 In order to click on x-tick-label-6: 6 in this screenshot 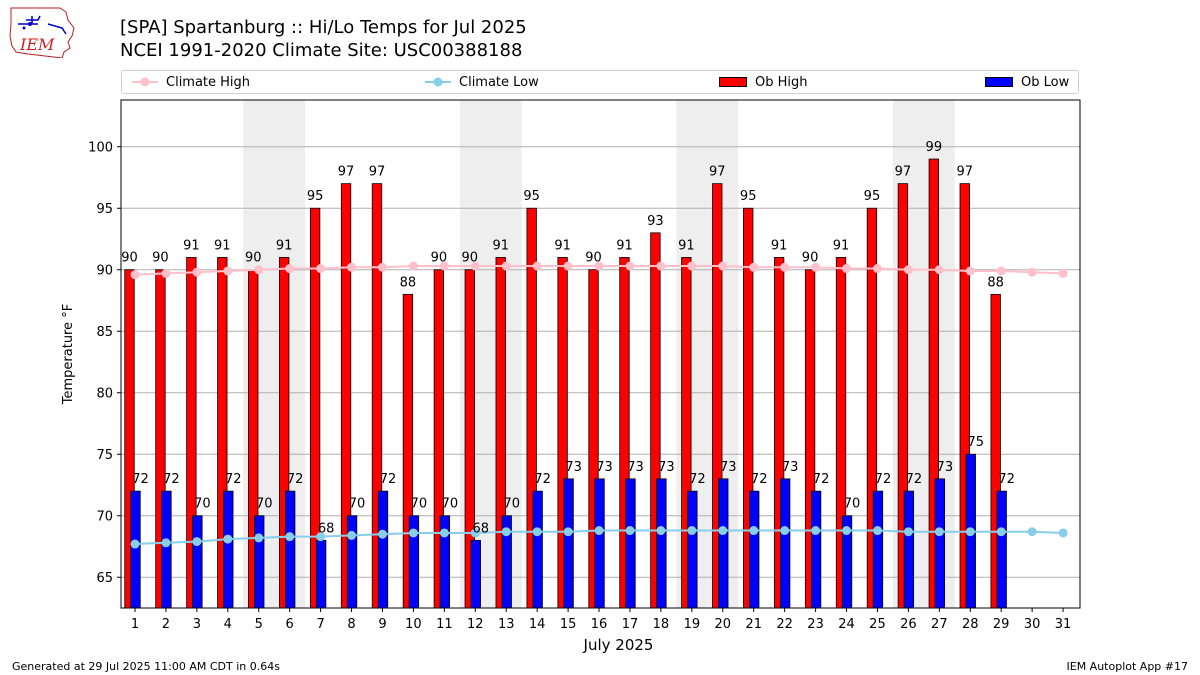, I will do `click(290, 624)`.